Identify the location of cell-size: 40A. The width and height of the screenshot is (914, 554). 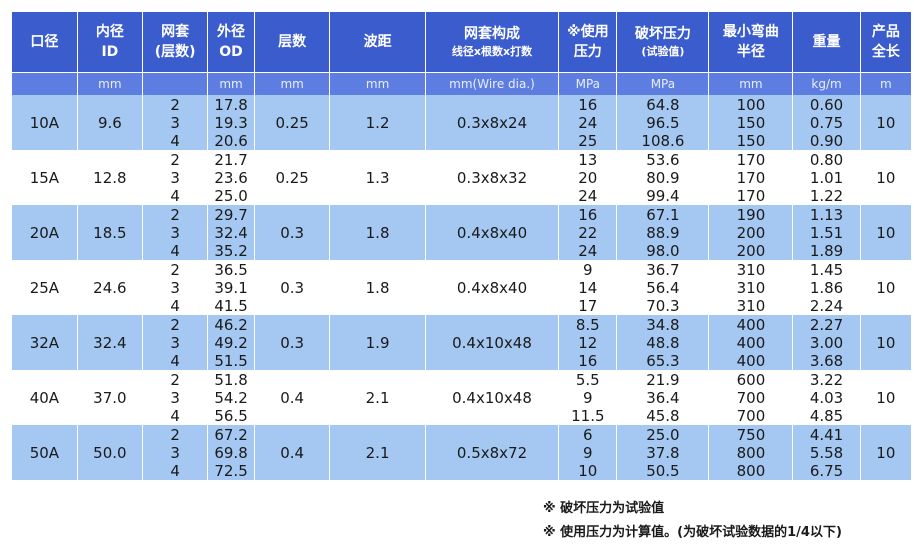
(45, 397).